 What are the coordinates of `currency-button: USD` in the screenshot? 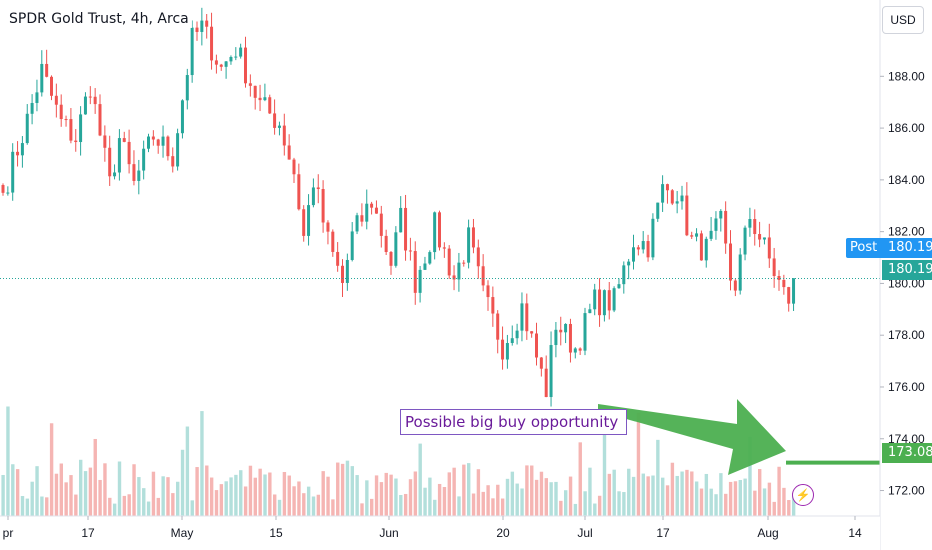 It's located at (903, 20).